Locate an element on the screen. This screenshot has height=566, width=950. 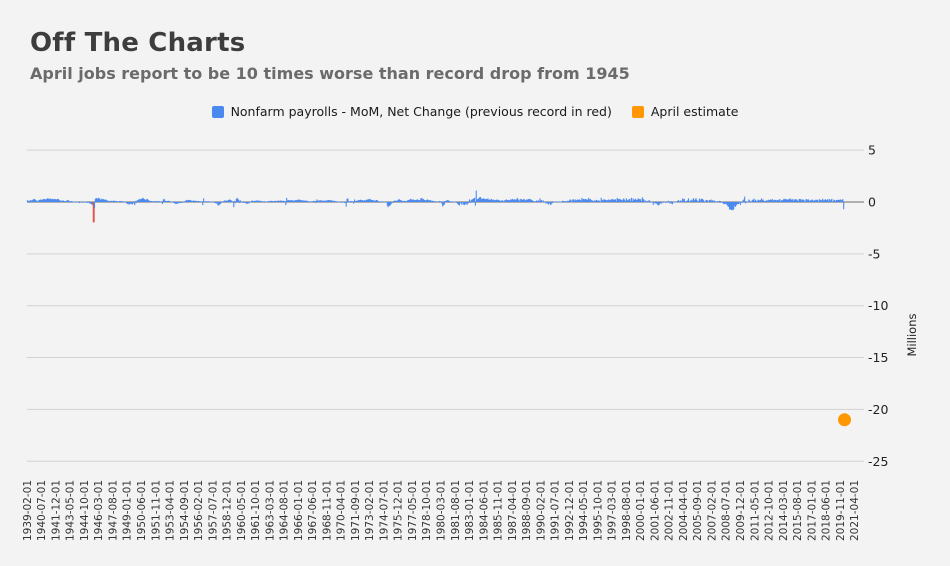
svg-text: 1966-01-01 is located at coordinates (299, 510).